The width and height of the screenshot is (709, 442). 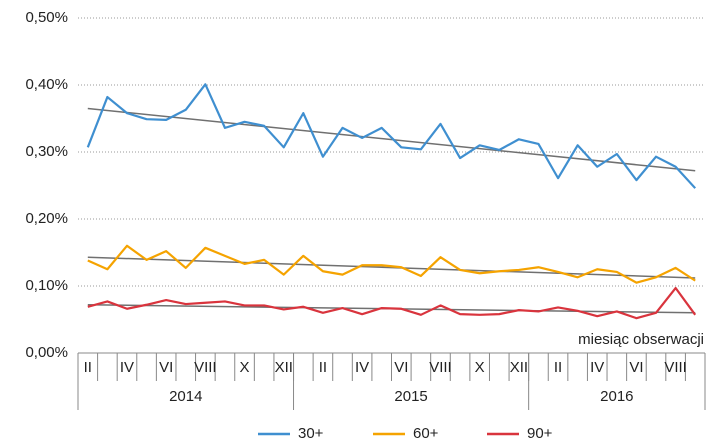 What do you see at coordinates (46, 17) in the screenshot?
I see `y-tick-label: 0,50%` at bounding box center [46, 17].